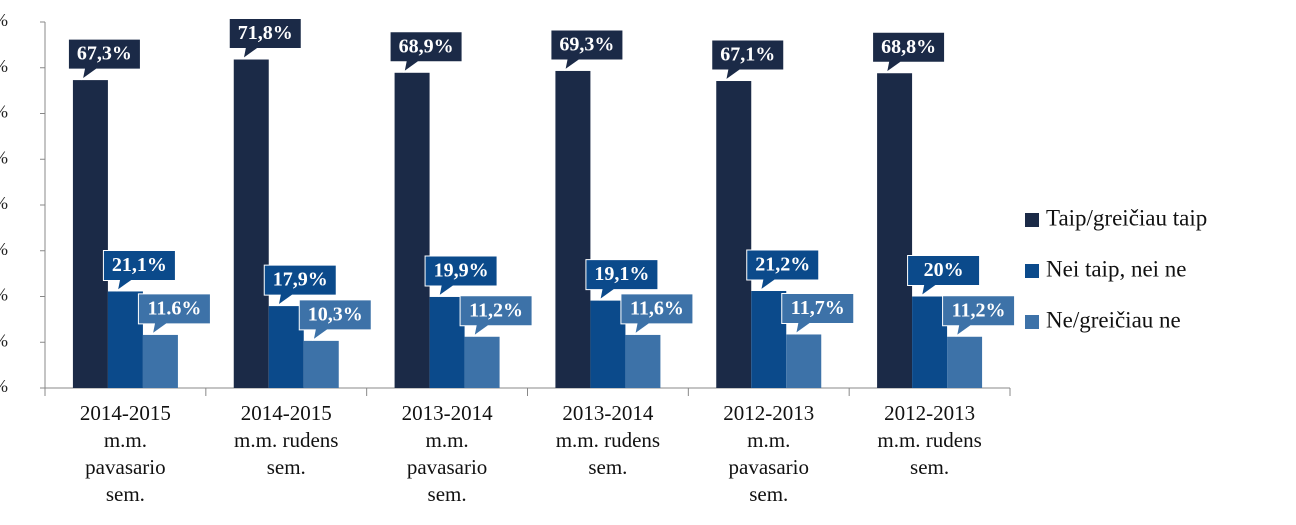  What do you see at coordinates (286, 440) in the screenshot?
I see `x-tick-label: 2014-2015 m.m. rudens sem.` at bounding box center [286, 440].